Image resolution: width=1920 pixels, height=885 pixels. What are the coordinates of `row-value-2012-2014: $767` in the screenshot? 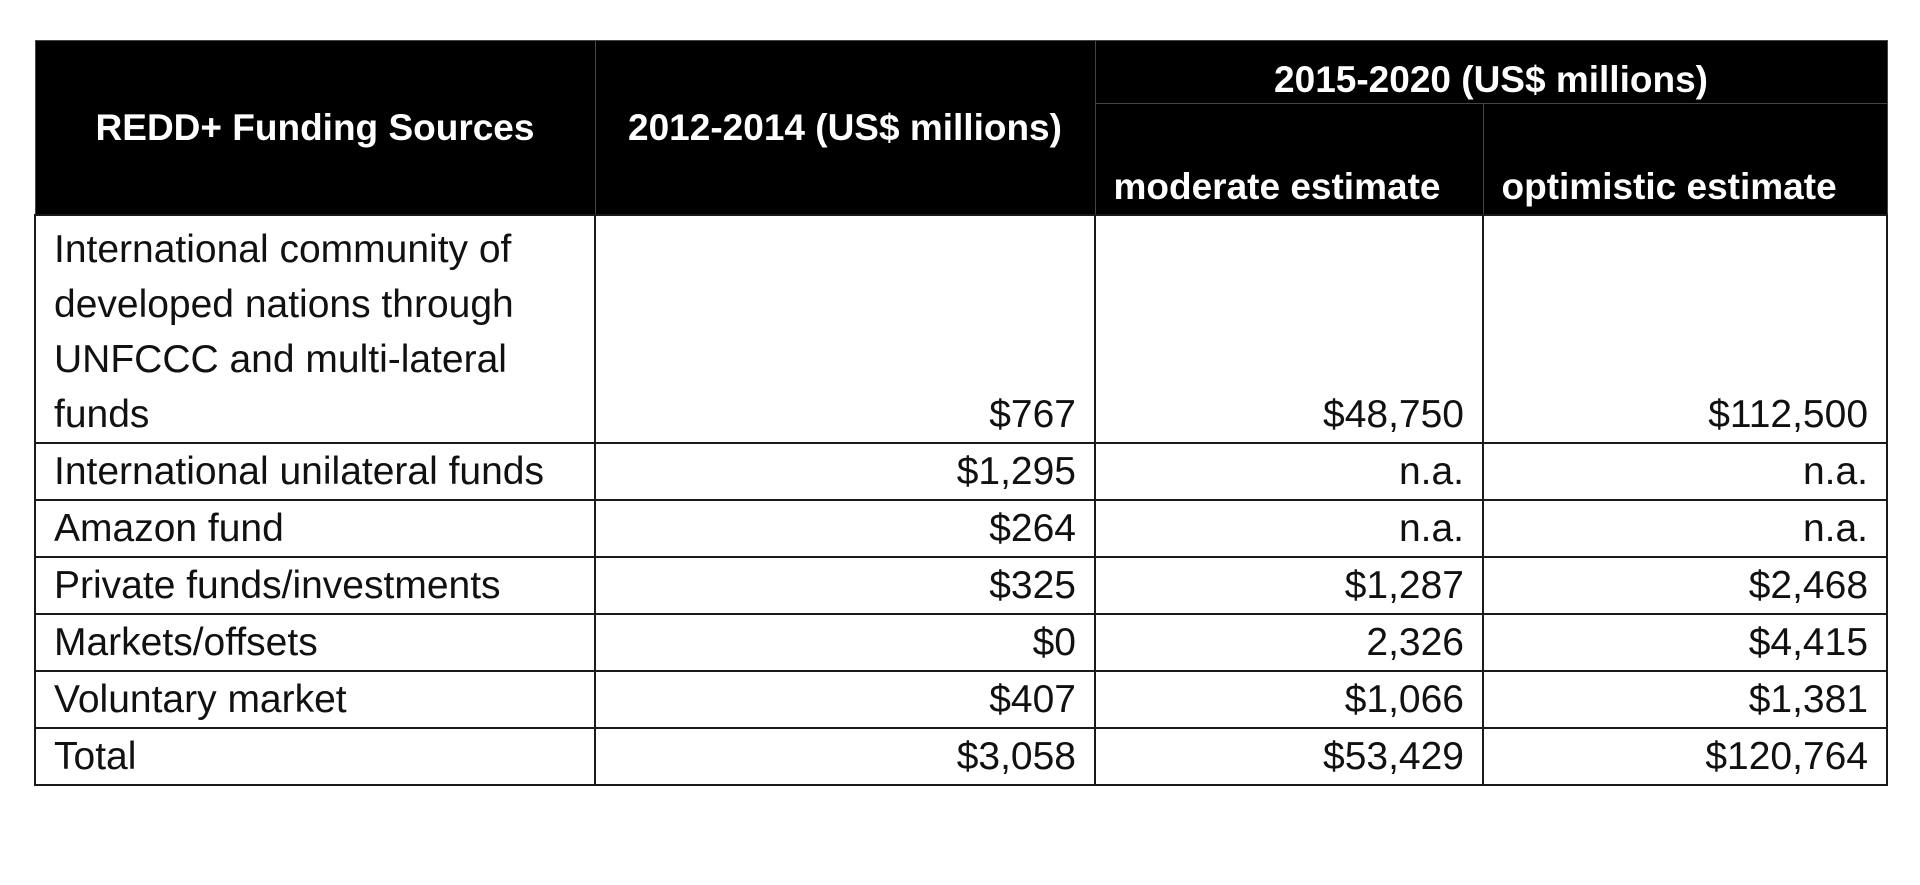 It's located at (845, 329).